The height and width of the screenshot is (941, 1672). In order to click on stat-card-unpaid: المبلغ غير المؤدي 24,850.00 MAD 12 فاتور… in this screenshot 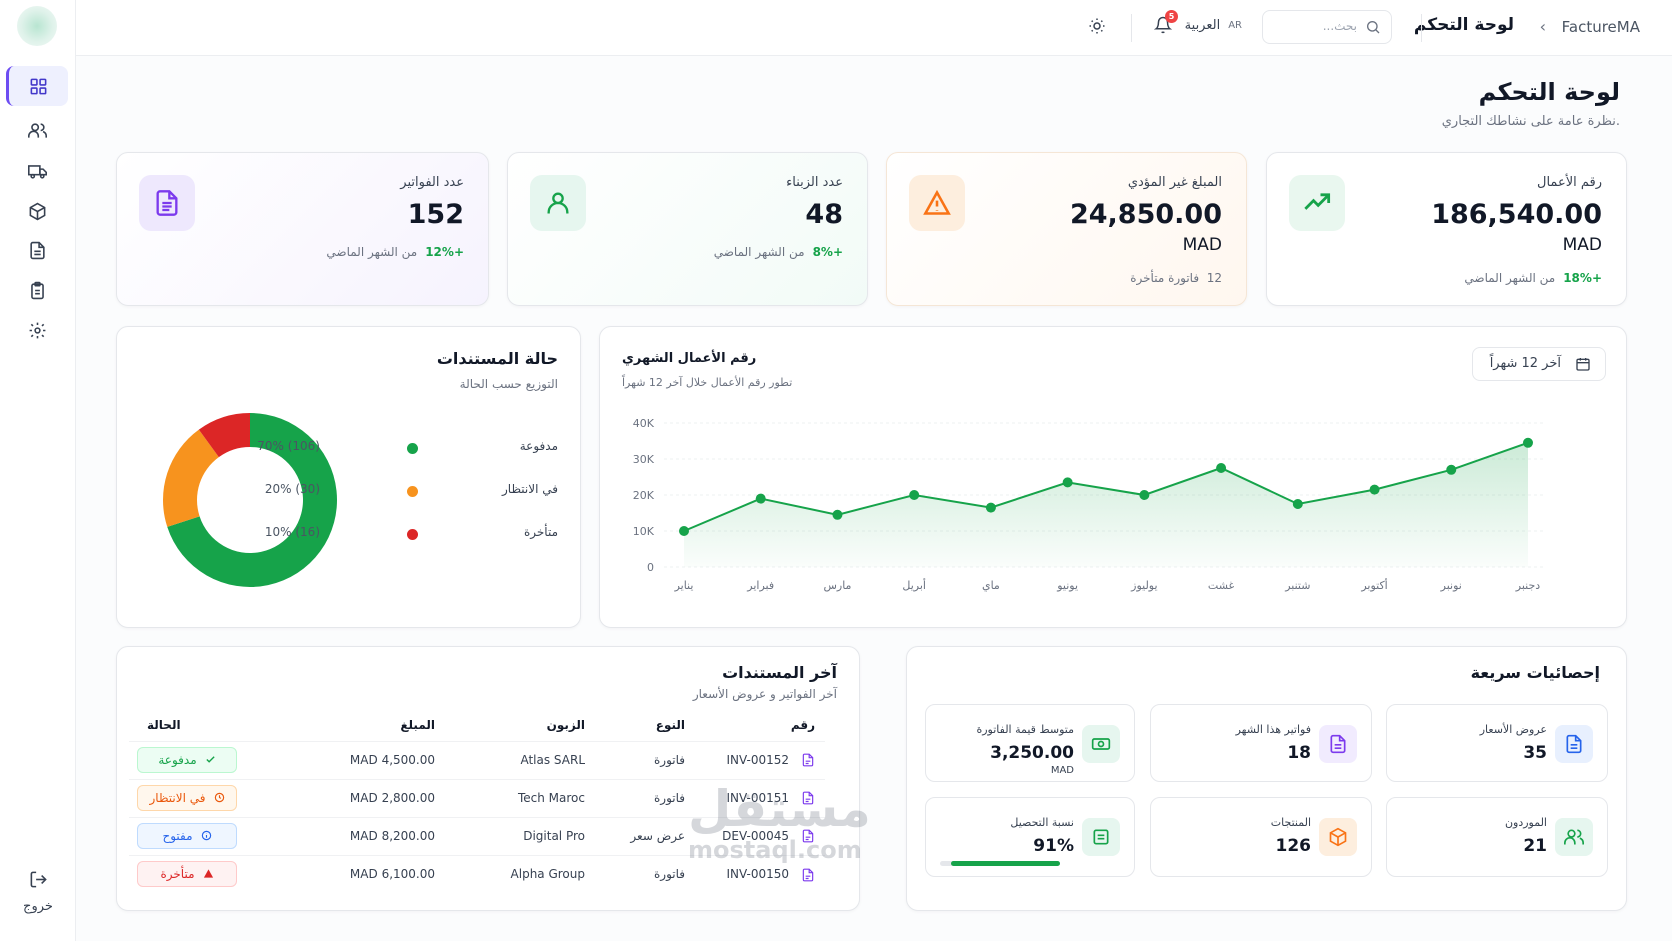, I will do `click(1066, 229)`.